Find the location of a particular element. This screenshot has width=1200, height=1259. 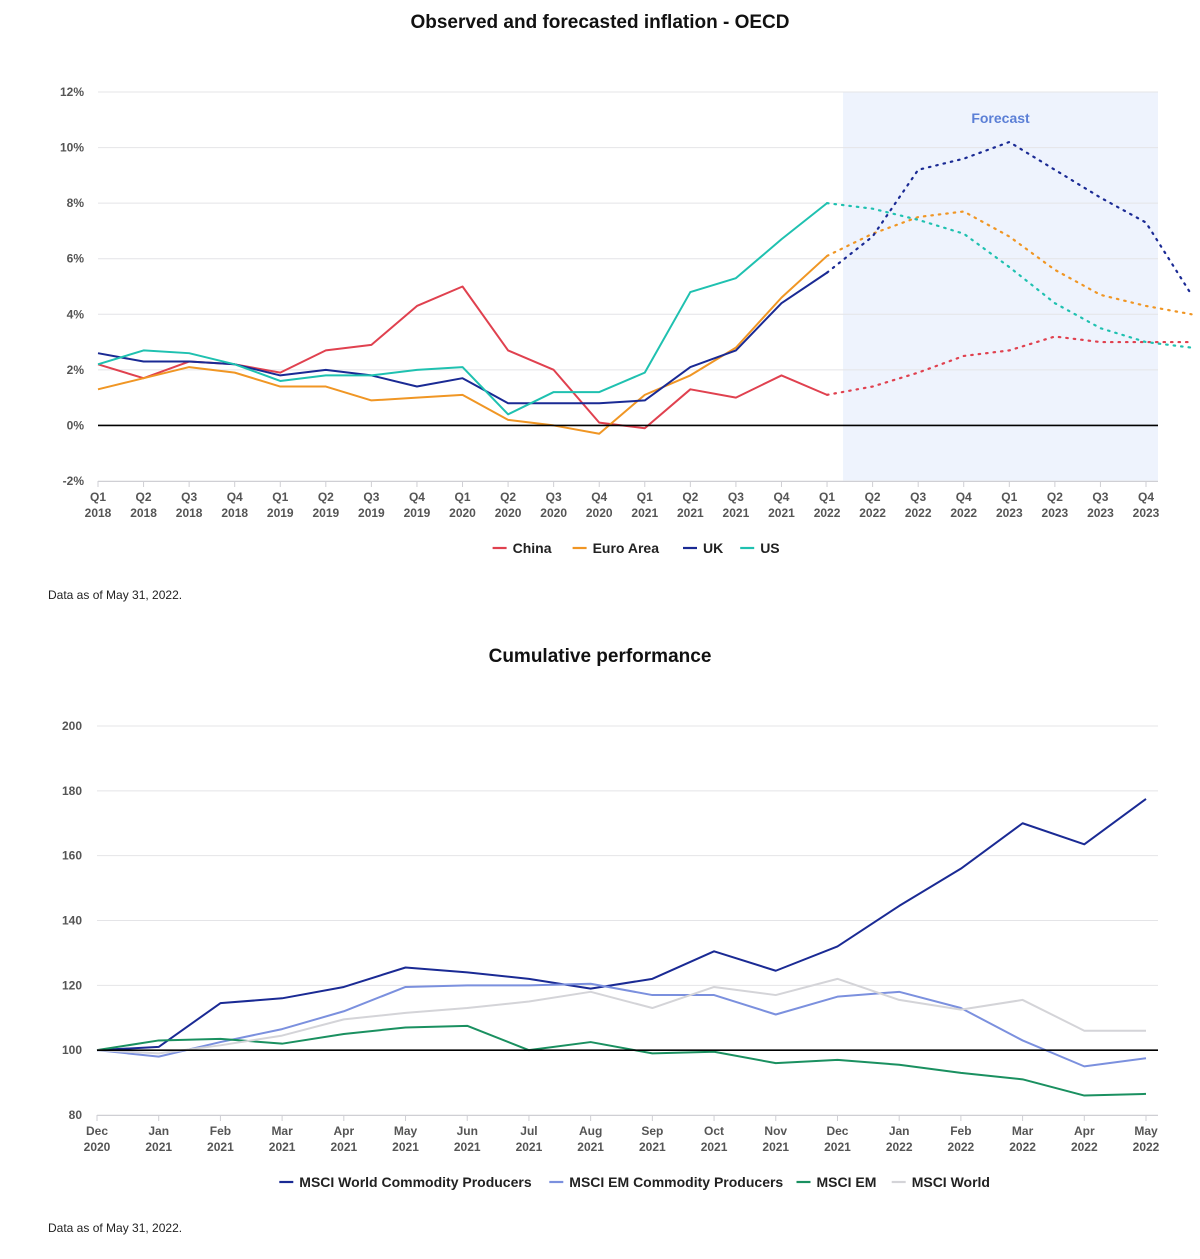

series-line-msci-em is located at coordinates (621, 1060).